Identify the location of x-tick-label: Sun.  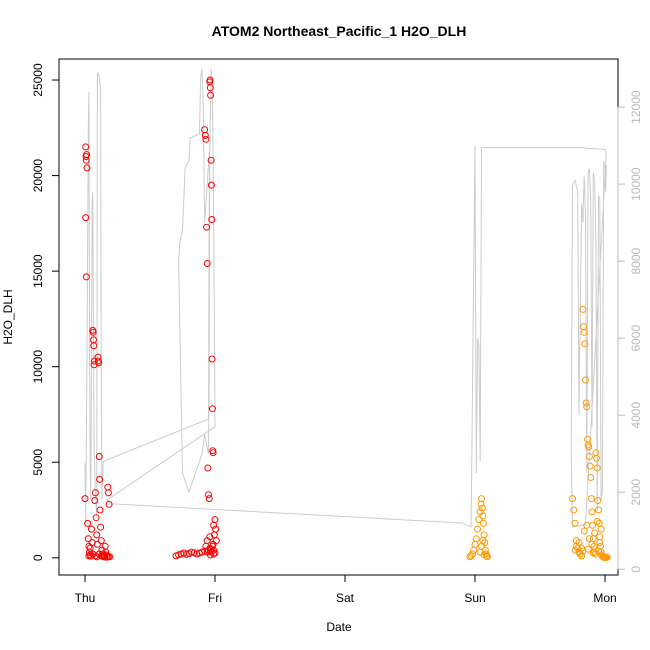
(474, 598).